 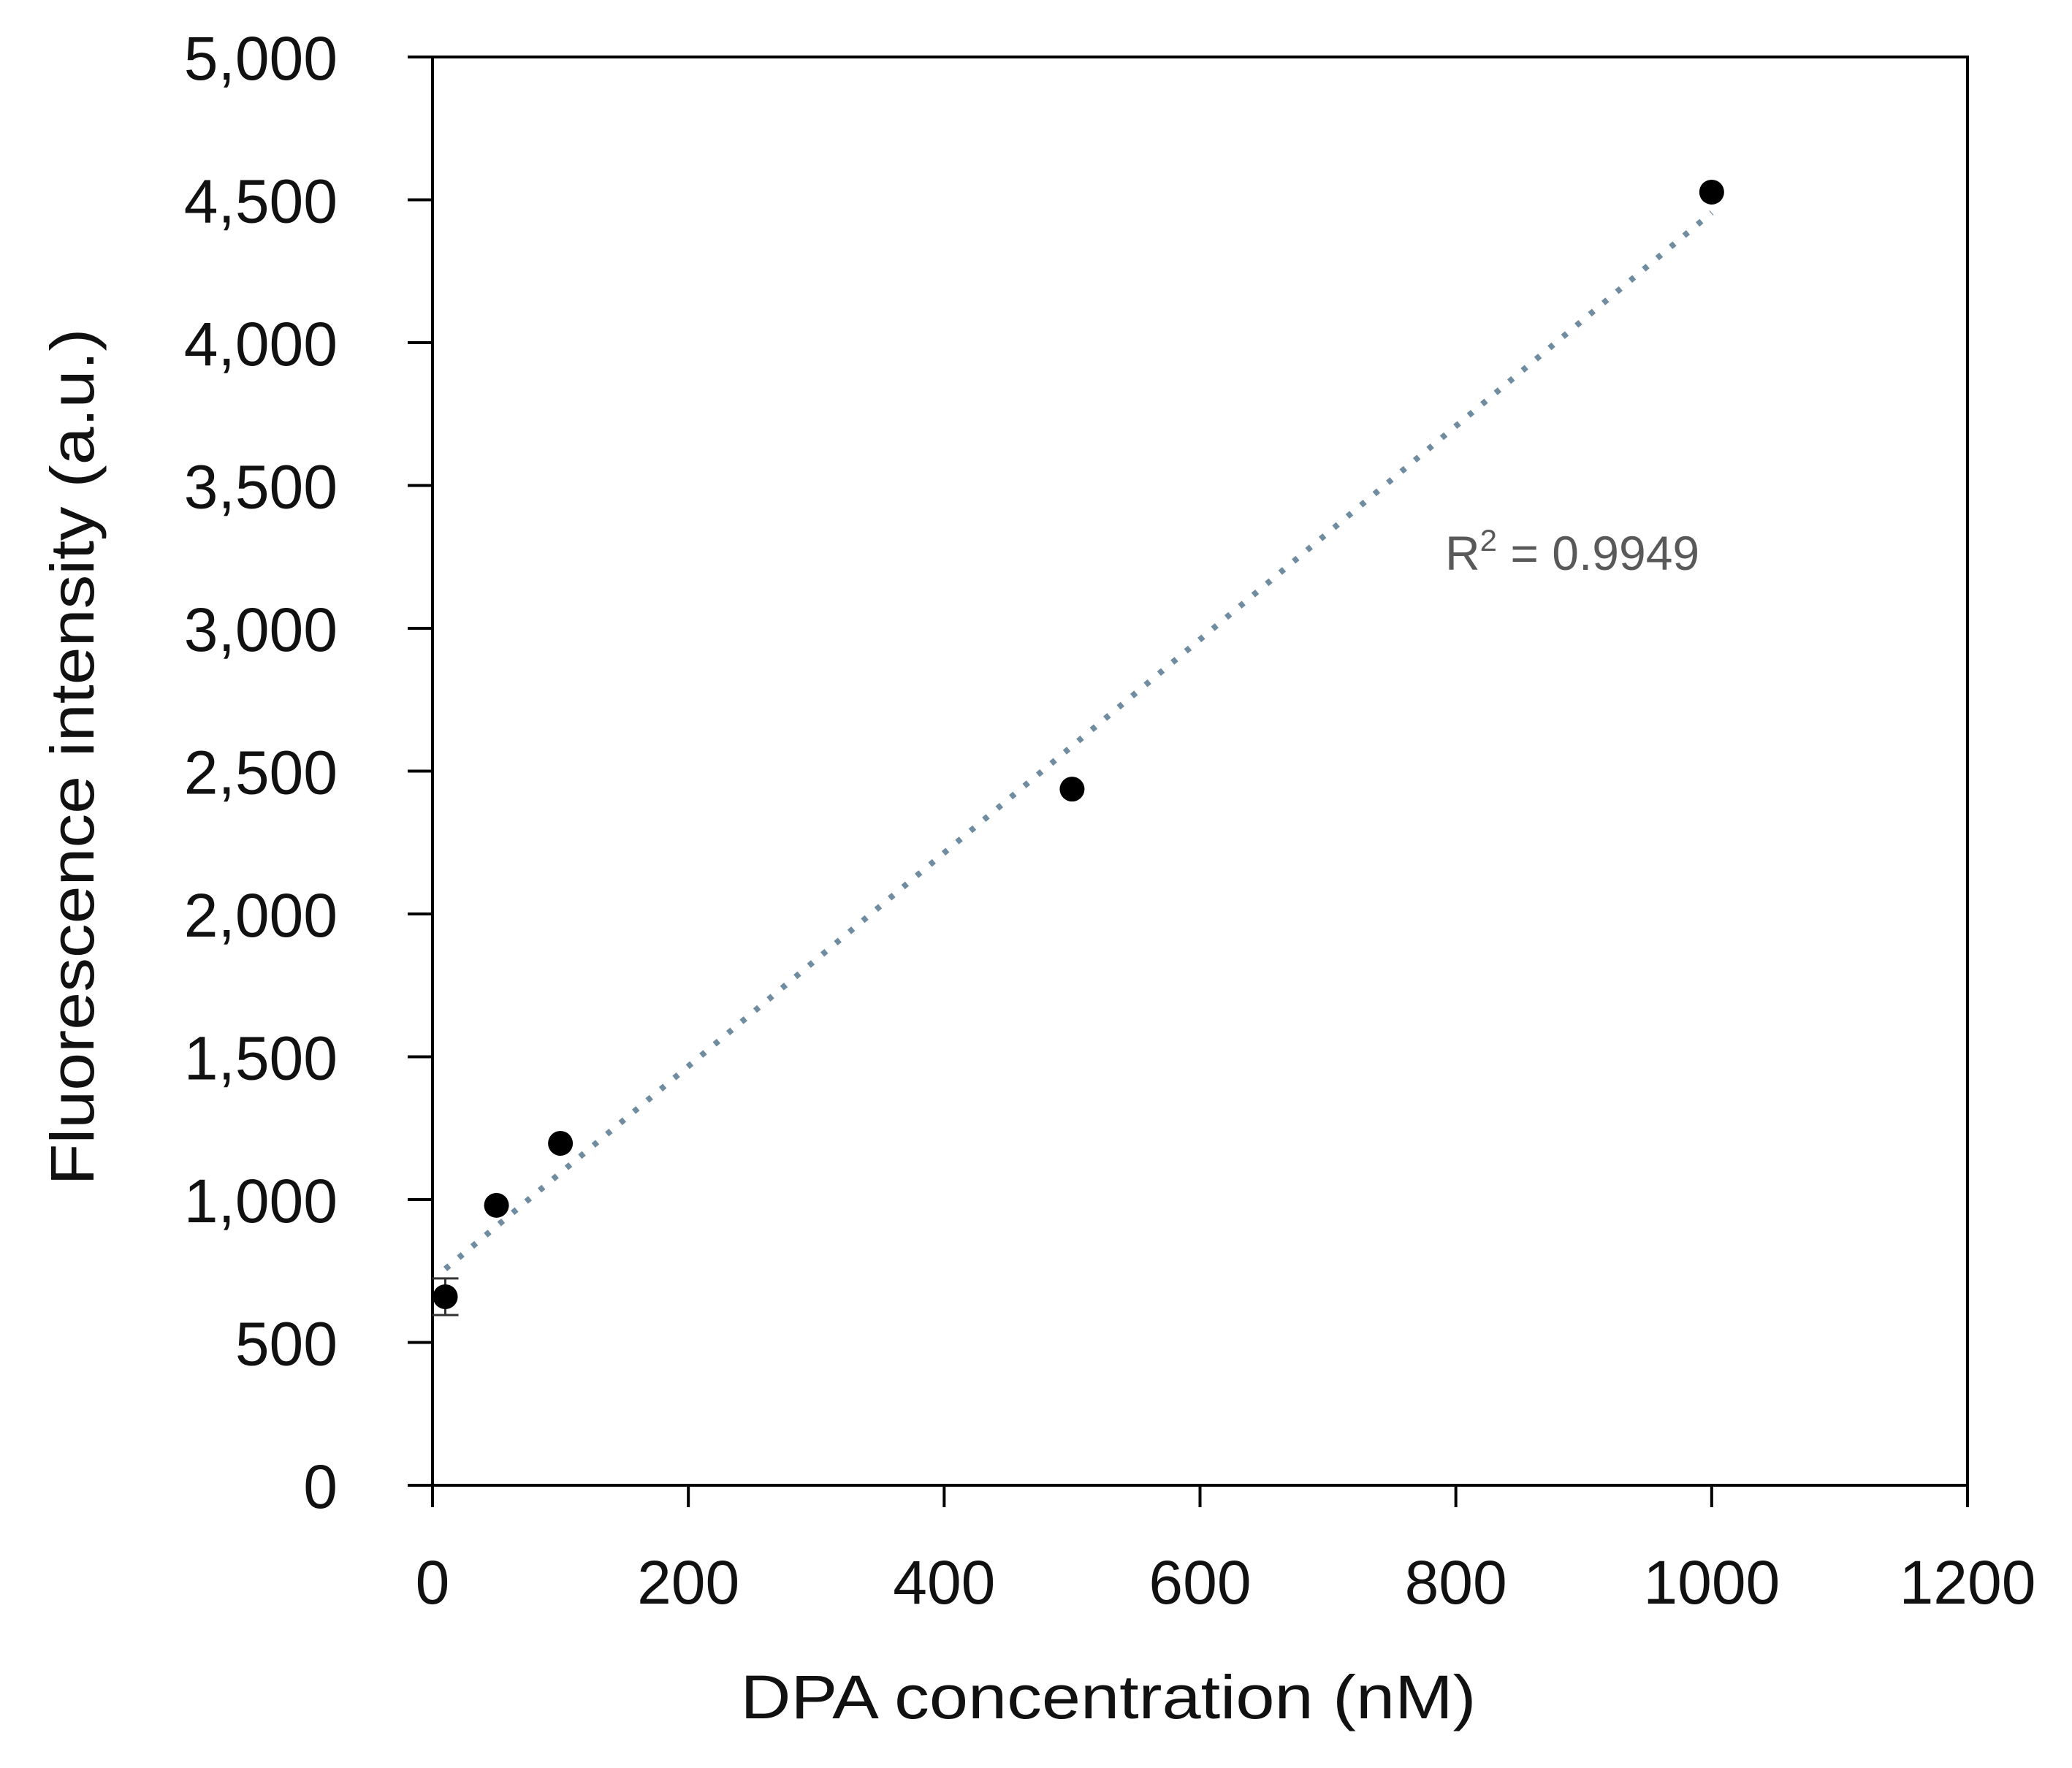 What do you see at coordinates (261, 1058) in the screenshot?
I see `y-tick-label: 1,500` at bounding box center [261, 1058].